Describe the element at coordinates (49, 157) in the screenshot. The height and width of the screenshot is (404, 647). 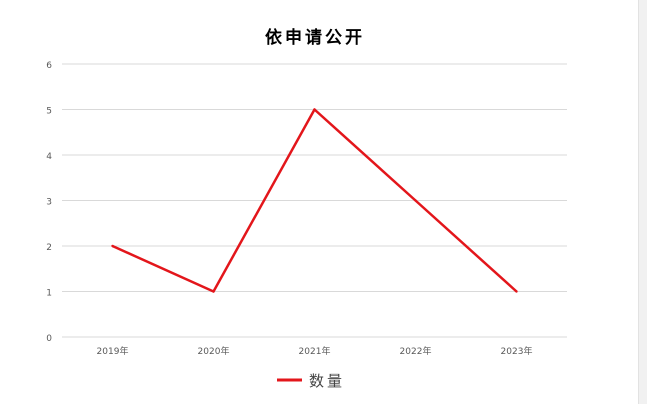
I see `y-tick-label: 4` at that location.